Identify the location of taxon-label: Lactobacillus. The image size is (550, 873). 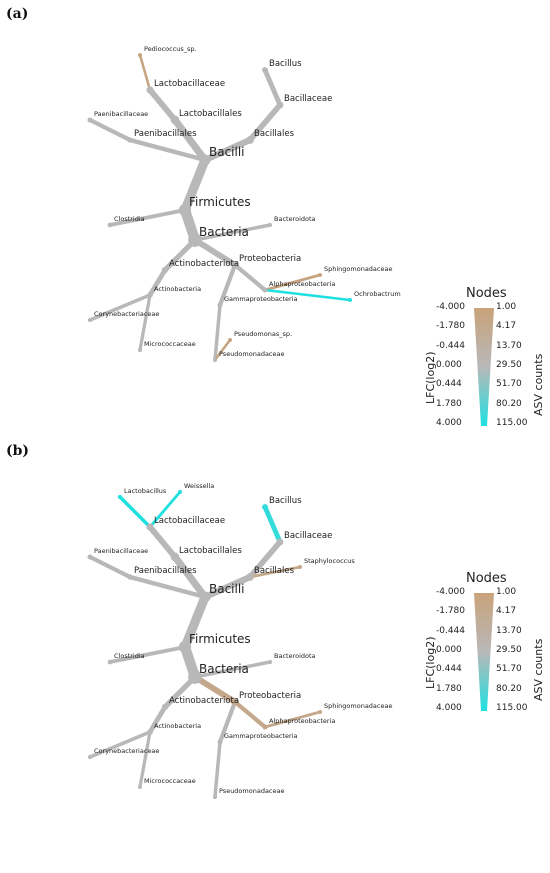
(145, 491).